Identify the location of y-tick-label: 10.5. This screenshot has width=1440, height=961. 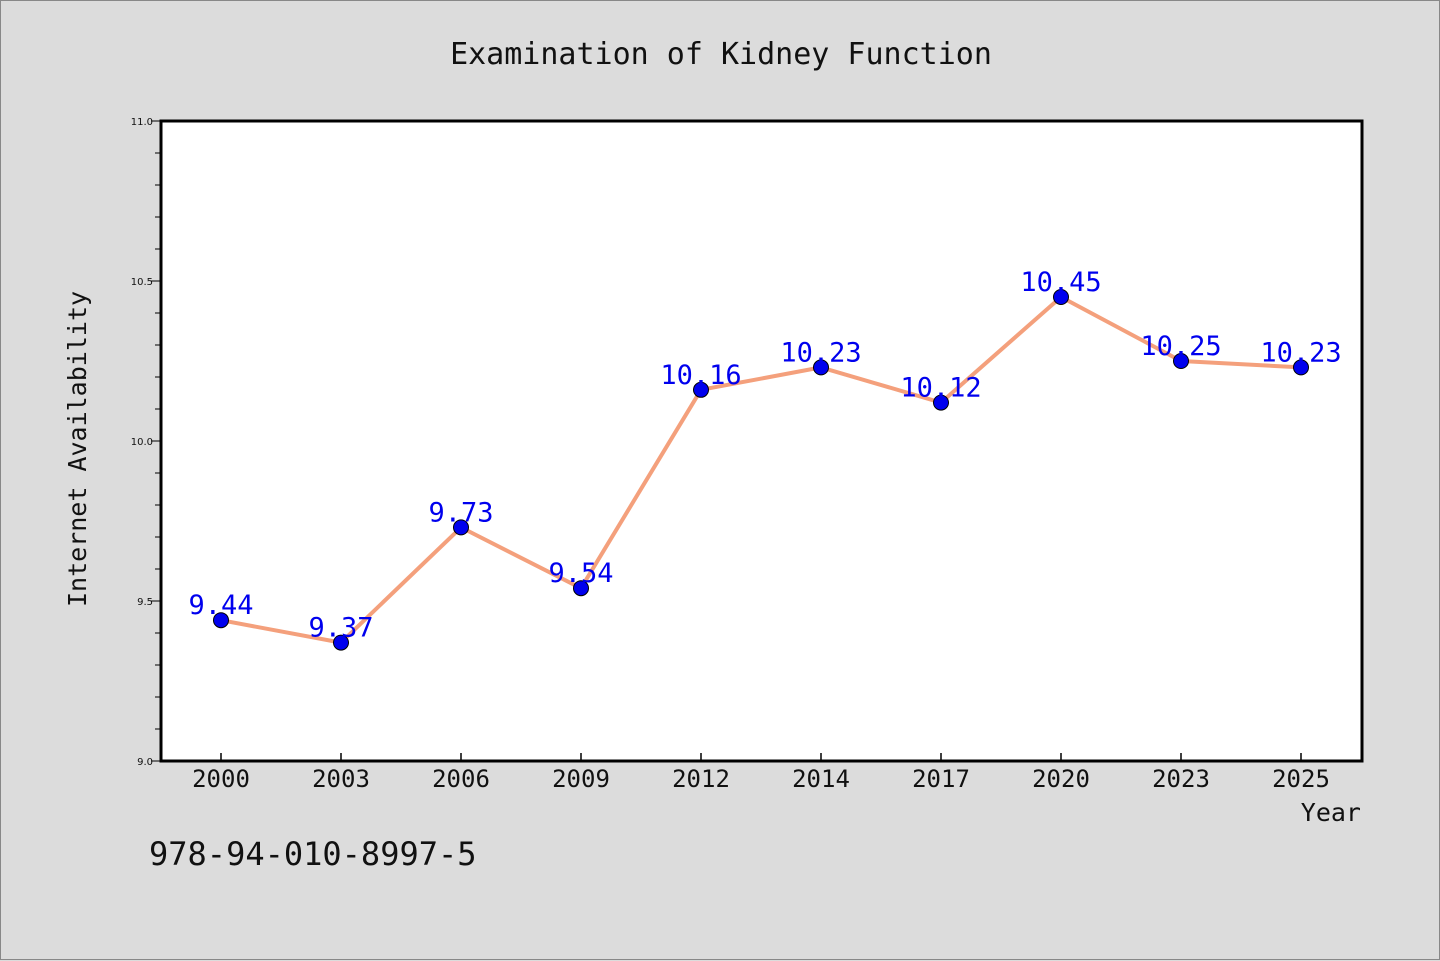
(142, 282).